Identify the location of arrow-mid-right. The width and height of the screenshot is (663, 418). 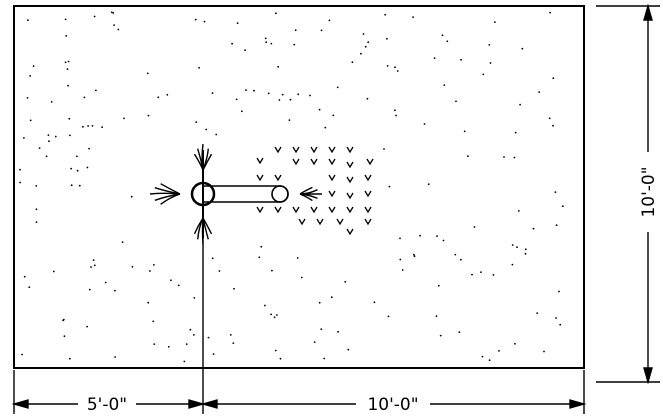
(209, 404).